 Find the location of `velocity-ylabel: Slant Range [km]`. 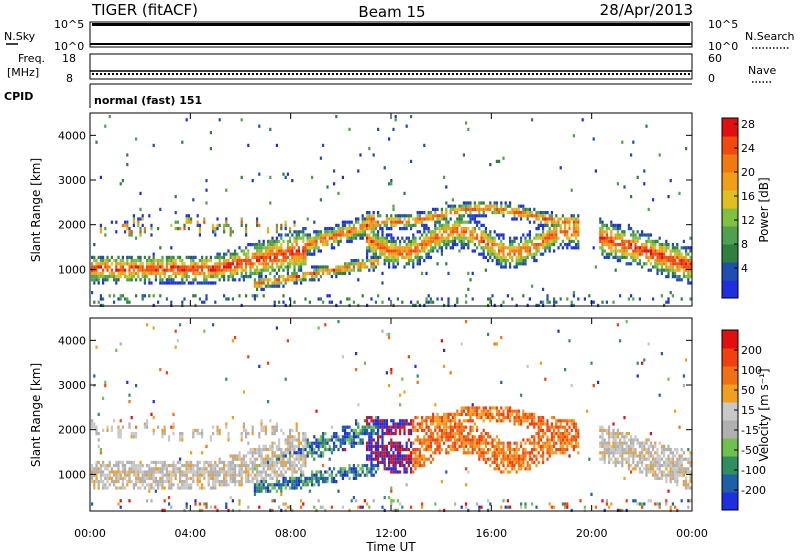

velocity-ylabel: Slant Range [km] is located at coordinates (36, 415).